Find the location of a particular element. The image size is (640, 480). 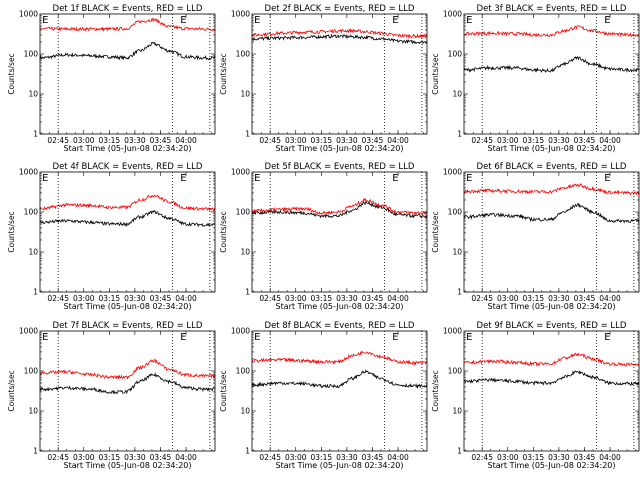

panel-title: Det 1f BLACK = Events, RED = LLD is located at coordinates (128, 9).